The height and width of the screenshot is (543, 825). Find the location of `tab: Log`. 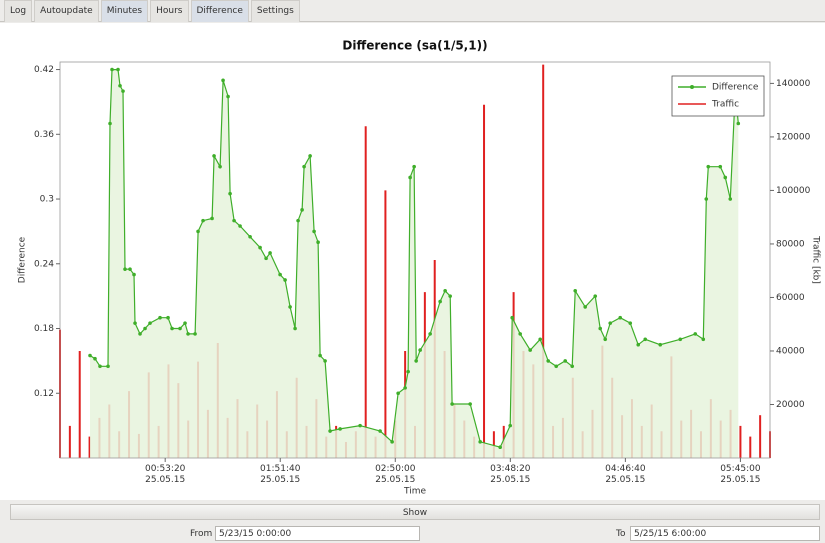

tab: Log is located at coordinates (18, 11).